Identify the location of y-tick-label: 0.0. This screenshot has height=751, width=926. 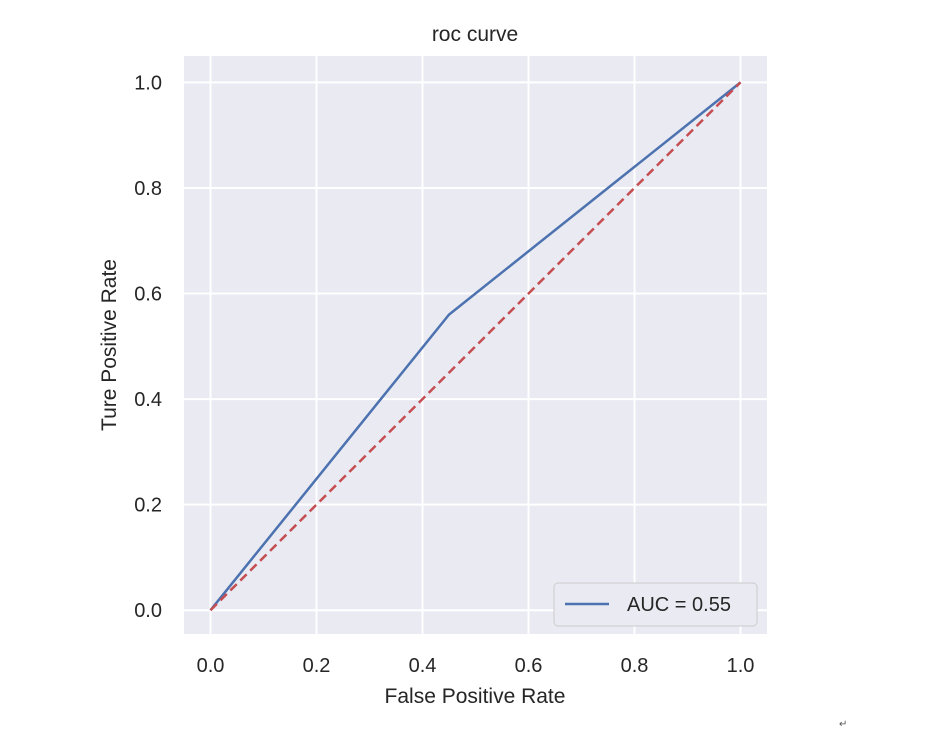
(148, 611).